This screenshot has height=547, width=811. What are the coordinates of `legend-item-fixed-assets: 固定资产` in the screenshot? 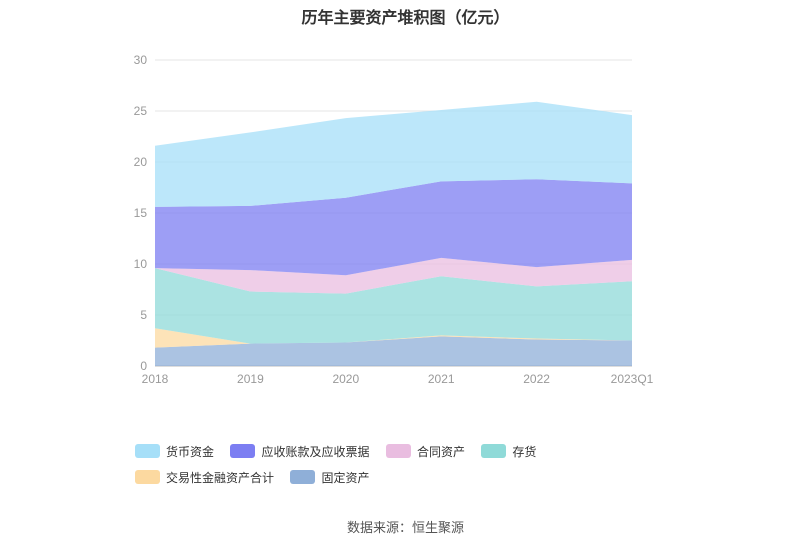 It's located at (329, 477).